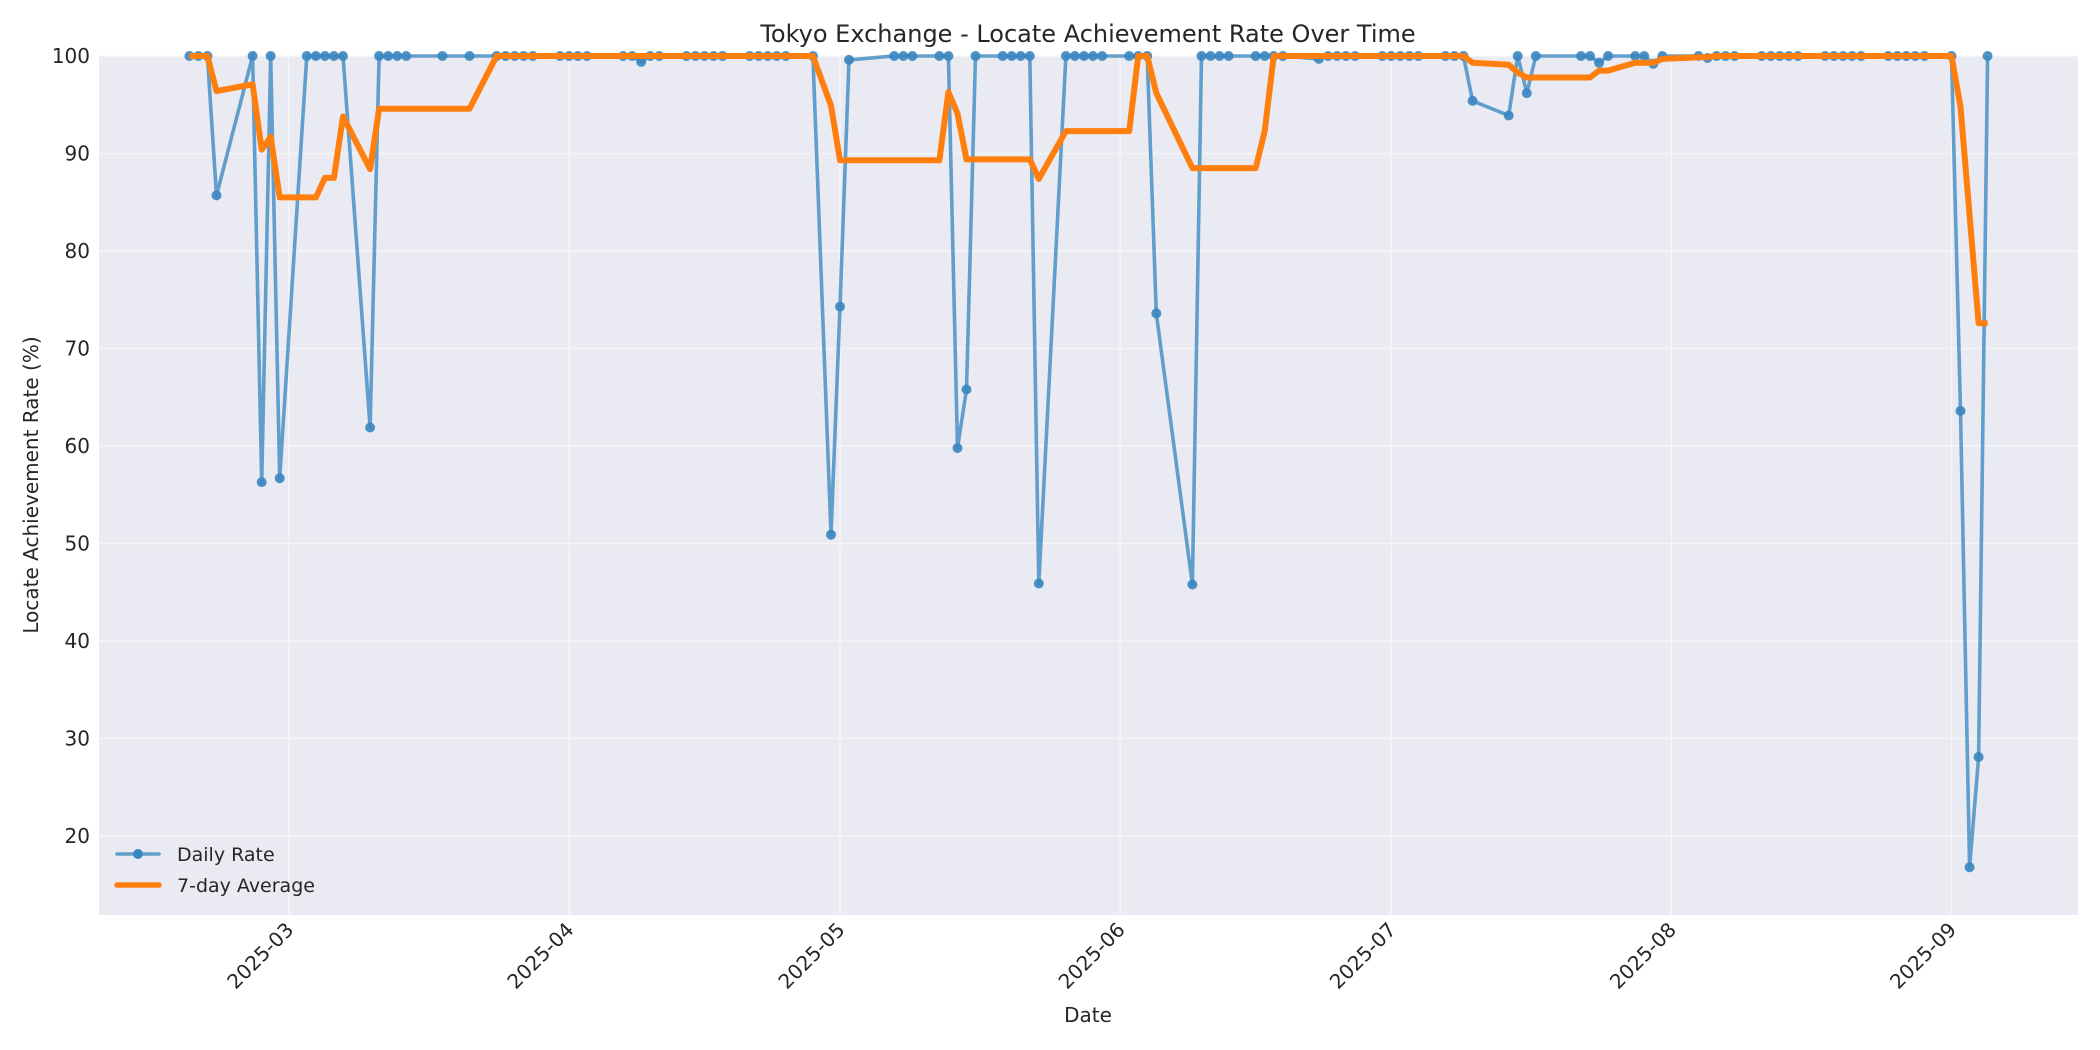  Describe the element at coordinates (138, 854) in the screenshot. I see `daily-rate-marker-icon` at that location.